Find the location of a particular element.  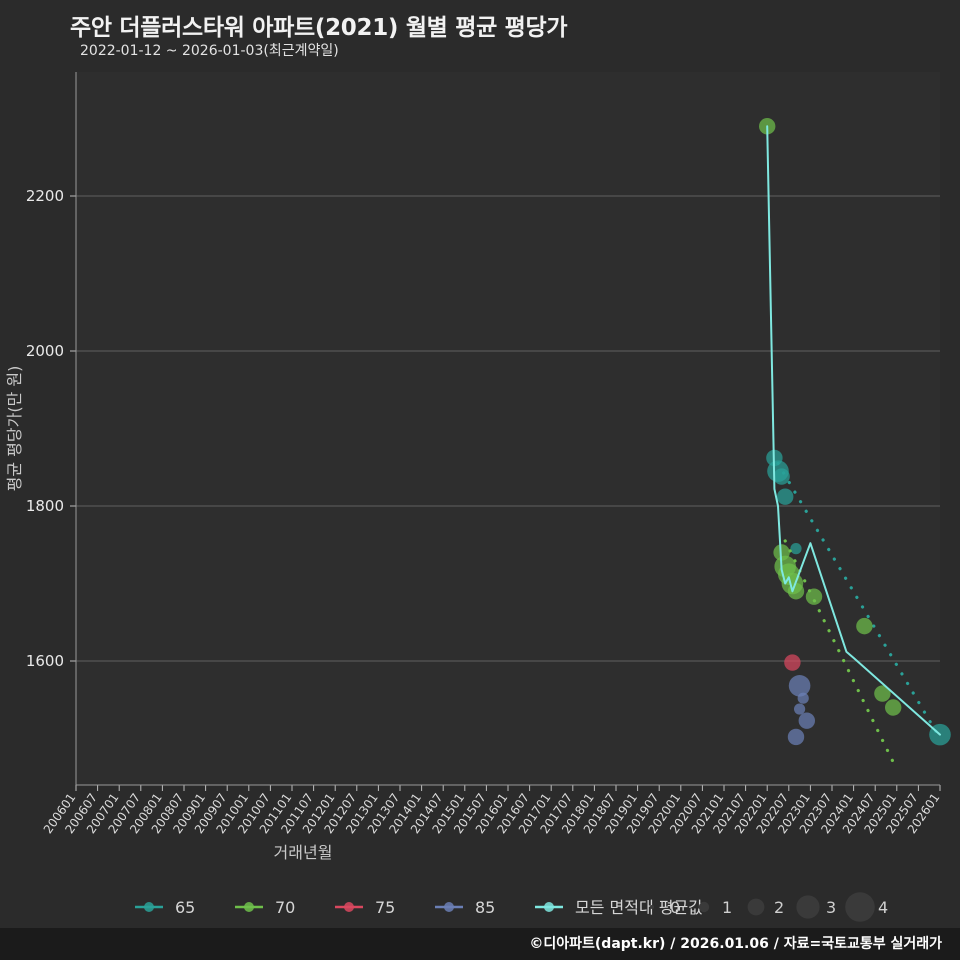

legend-item-5: 모든 면적대 평균값 is located at coordinates (619, 907).